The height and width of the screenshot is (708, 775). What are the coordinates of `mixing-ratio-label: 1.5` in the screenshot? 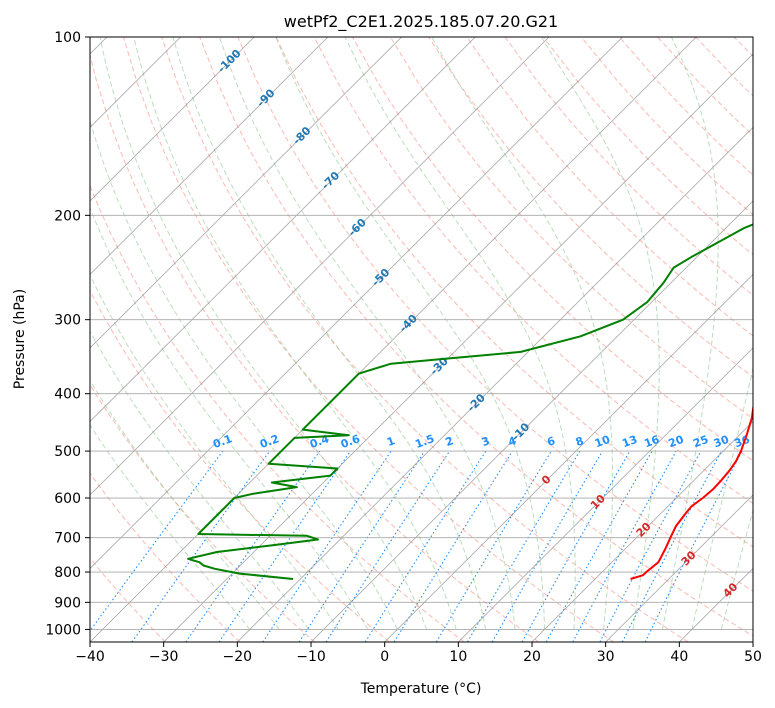 It's located at (424, 441).